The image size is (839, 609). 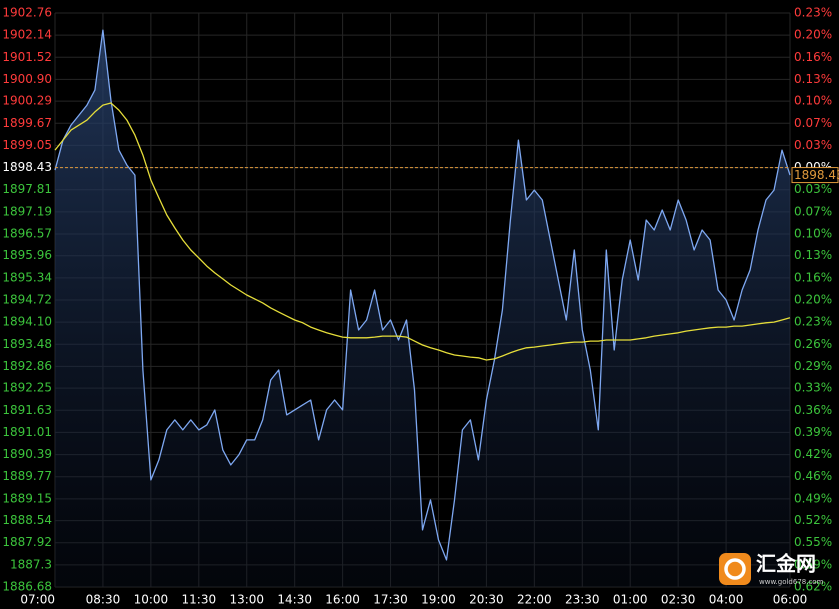 I want to click on y-tick-label: 1889.15, so click(x=27, y=498).